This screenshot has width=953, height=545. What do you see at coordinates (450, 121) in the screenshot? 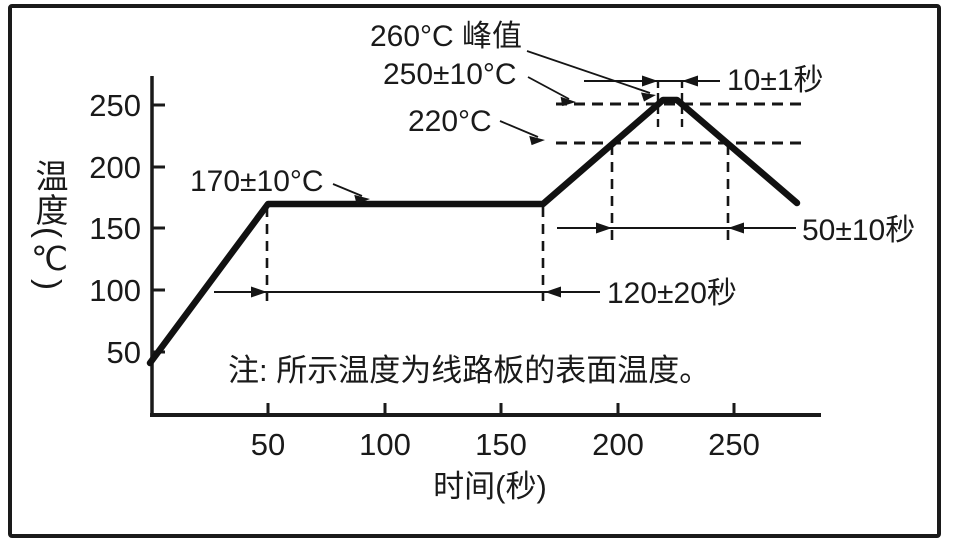
I see `annotation-220c: 220°C` at bounding box center [450, 121].